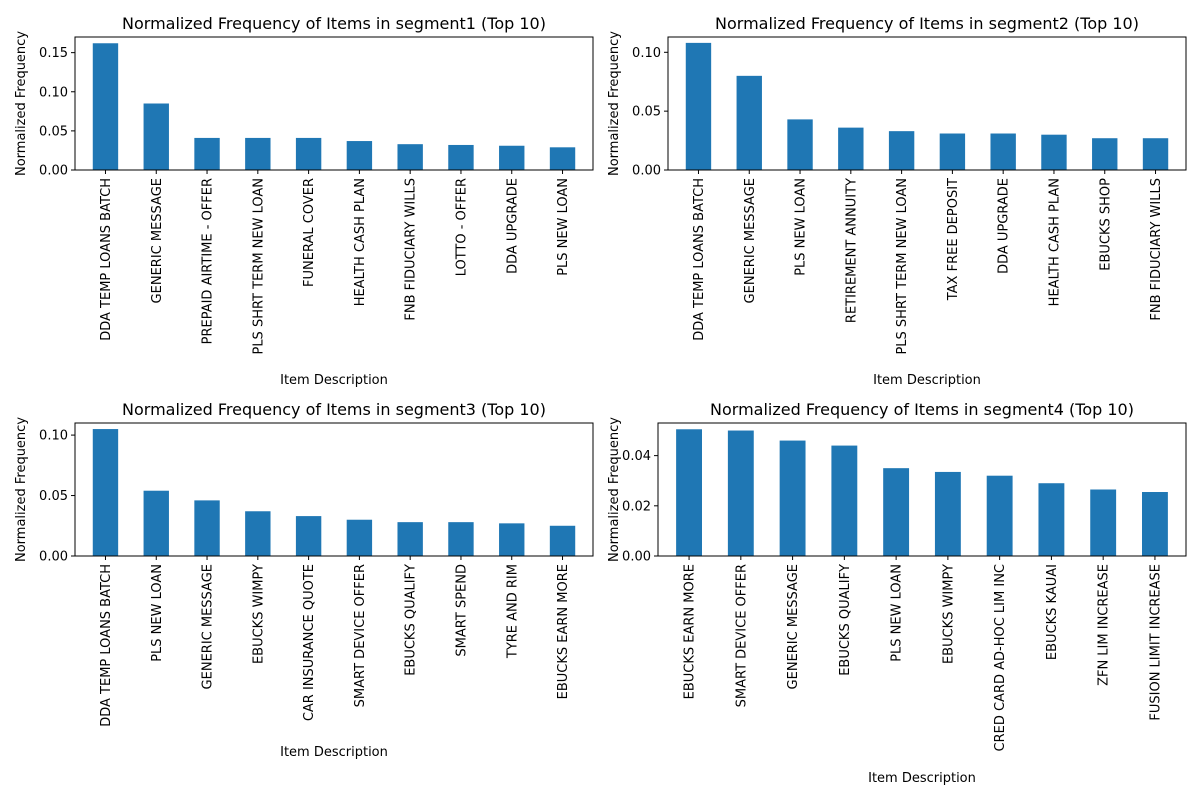 The width and height of the screenshot is (1200, 805). I want to click on x-tick-label-3-6: SMART DEVICE OFFER, so click(360, 635).